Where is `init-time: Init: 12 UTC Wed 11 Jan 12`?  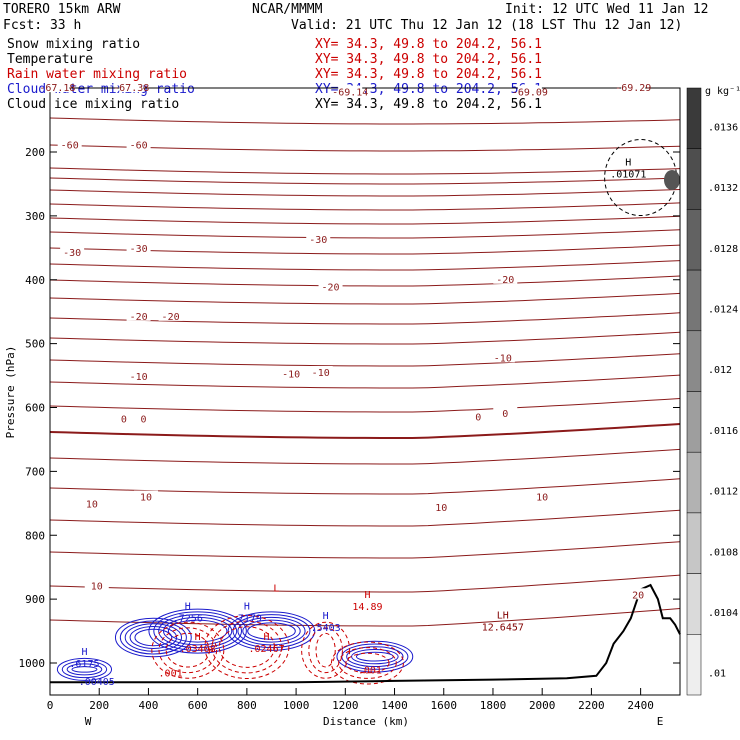
init-time: Init: 12 UTC Wed 11 Jan 12 is located at coordinates (607, 9).